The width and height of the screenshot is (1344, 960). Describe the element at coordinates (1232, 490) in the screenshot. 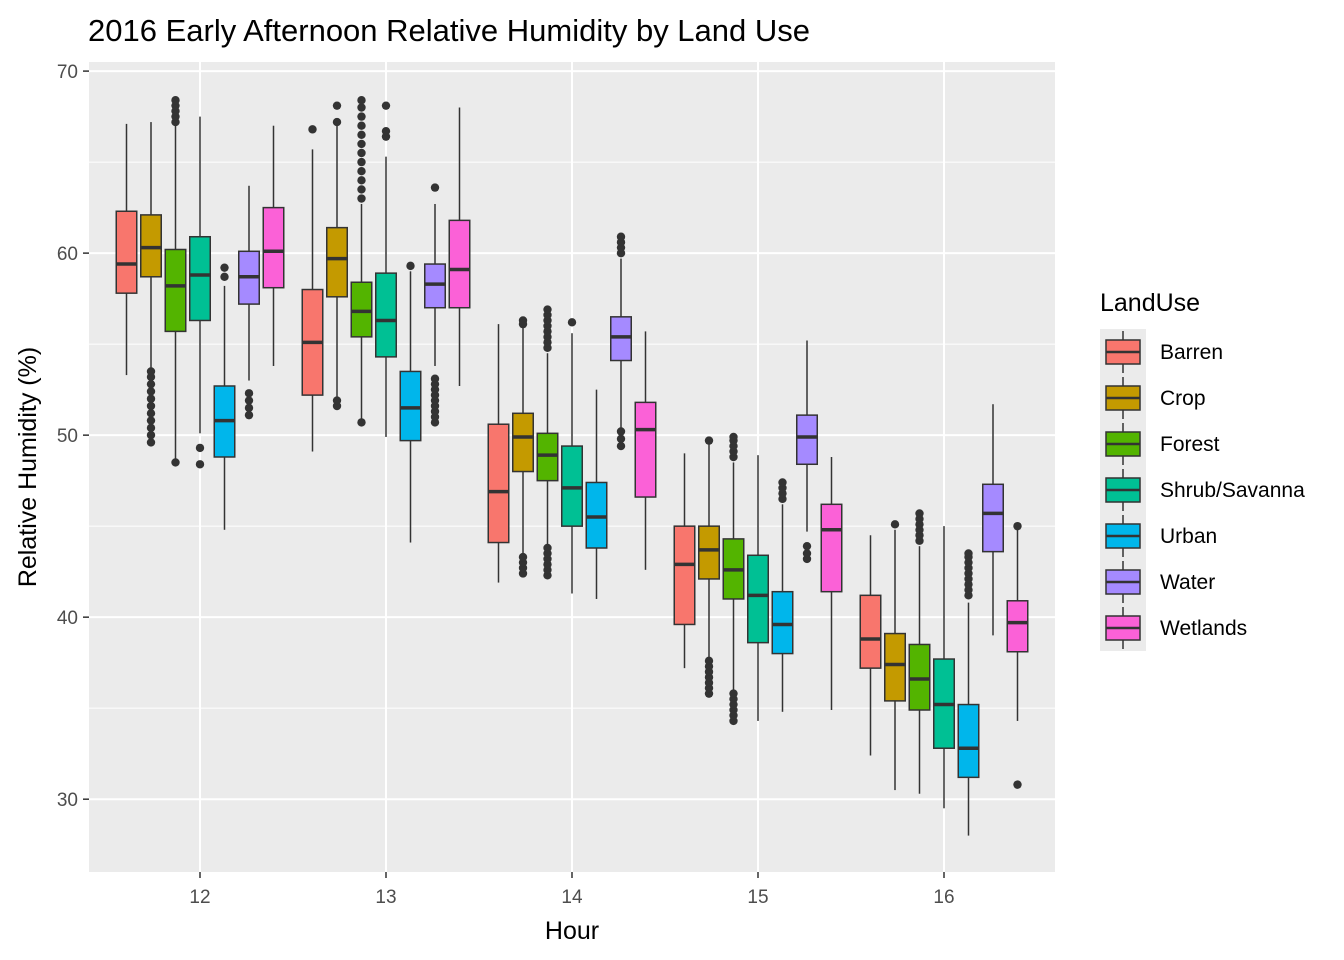

I see `legend-label: Shrub/Savanna` at that location.